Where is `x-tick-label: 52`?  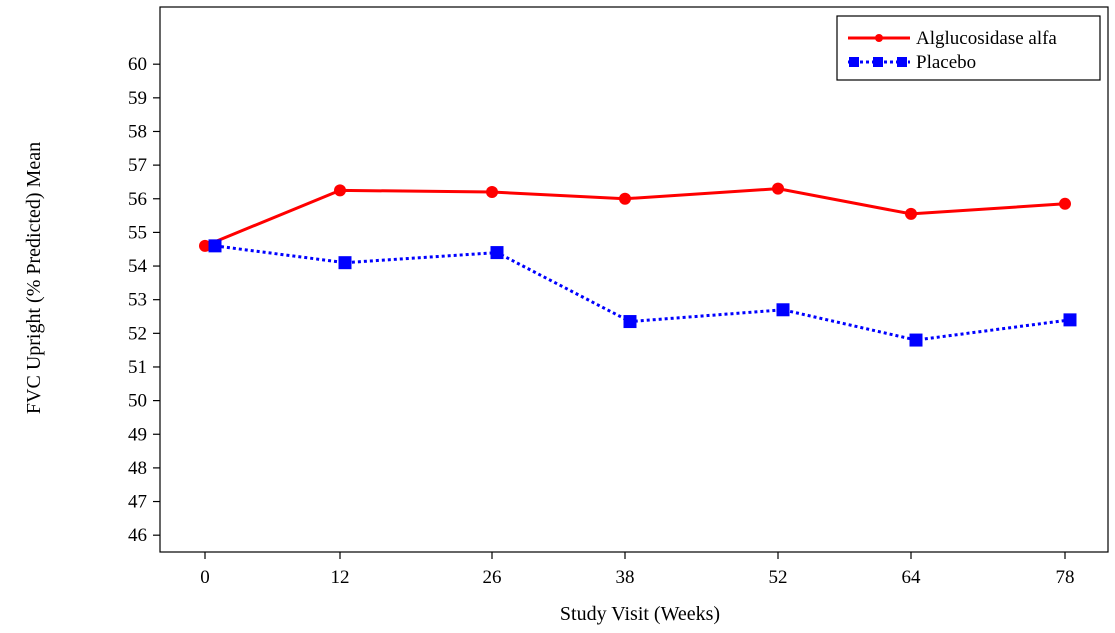 x-tick-label: 52 is located at coordinates (778, 577).